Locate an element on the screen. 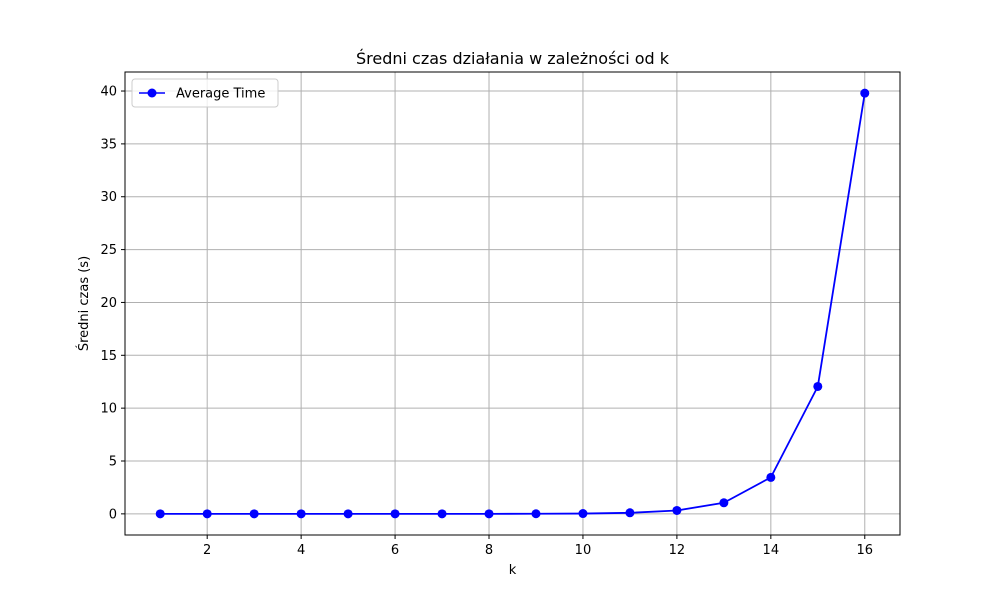 The height and width of the screenshot is (600, 1000). y-tick-label: 15 is located at coordinates (108, 356).